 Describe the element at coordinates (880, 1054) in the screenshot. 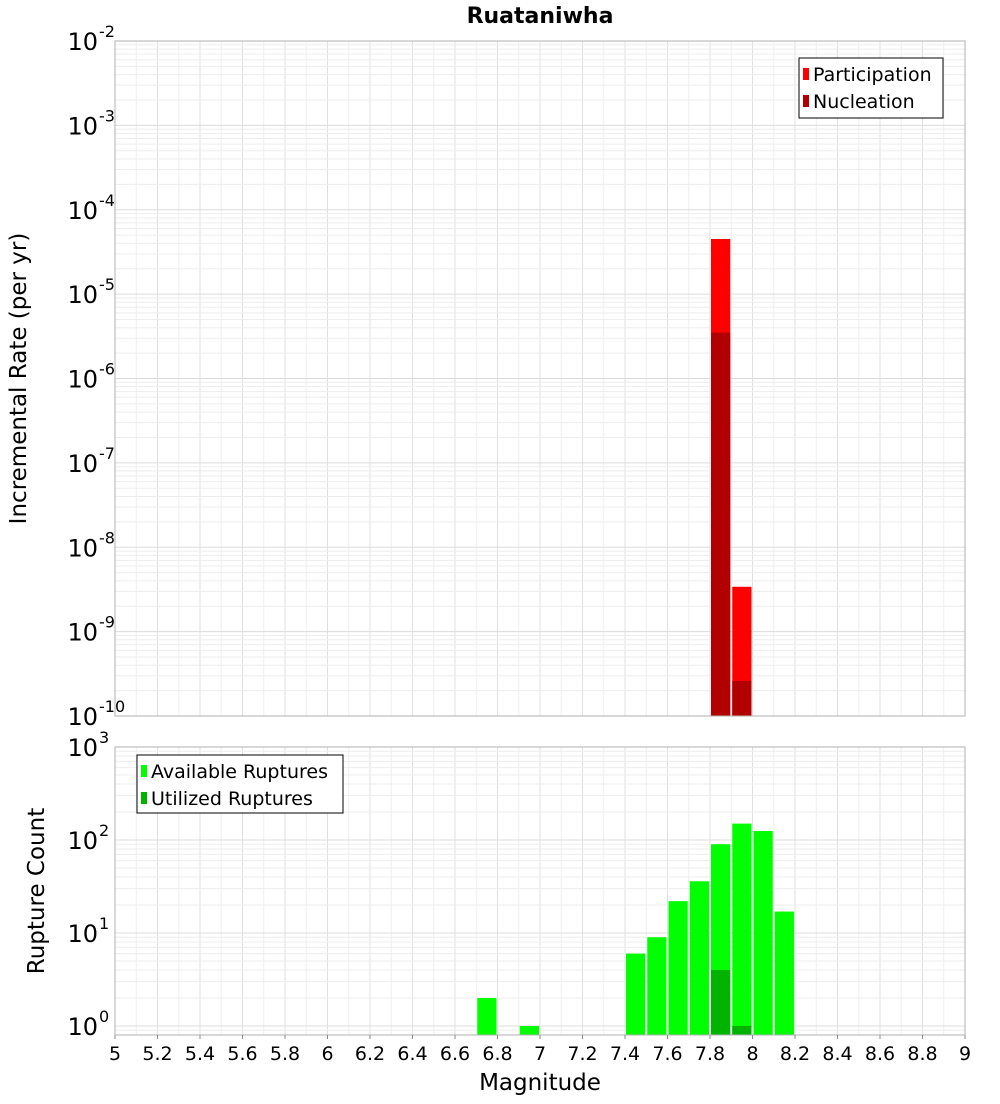

I see `x-tick-label: 8.6` at that location.